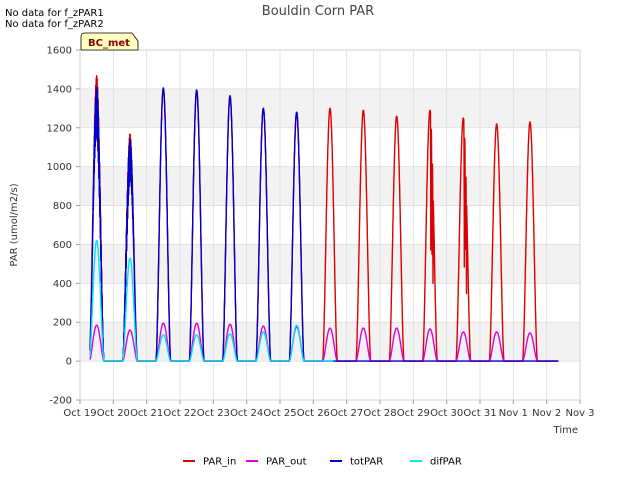  I want to click on y-tick-label: -200, so click(60, 401).